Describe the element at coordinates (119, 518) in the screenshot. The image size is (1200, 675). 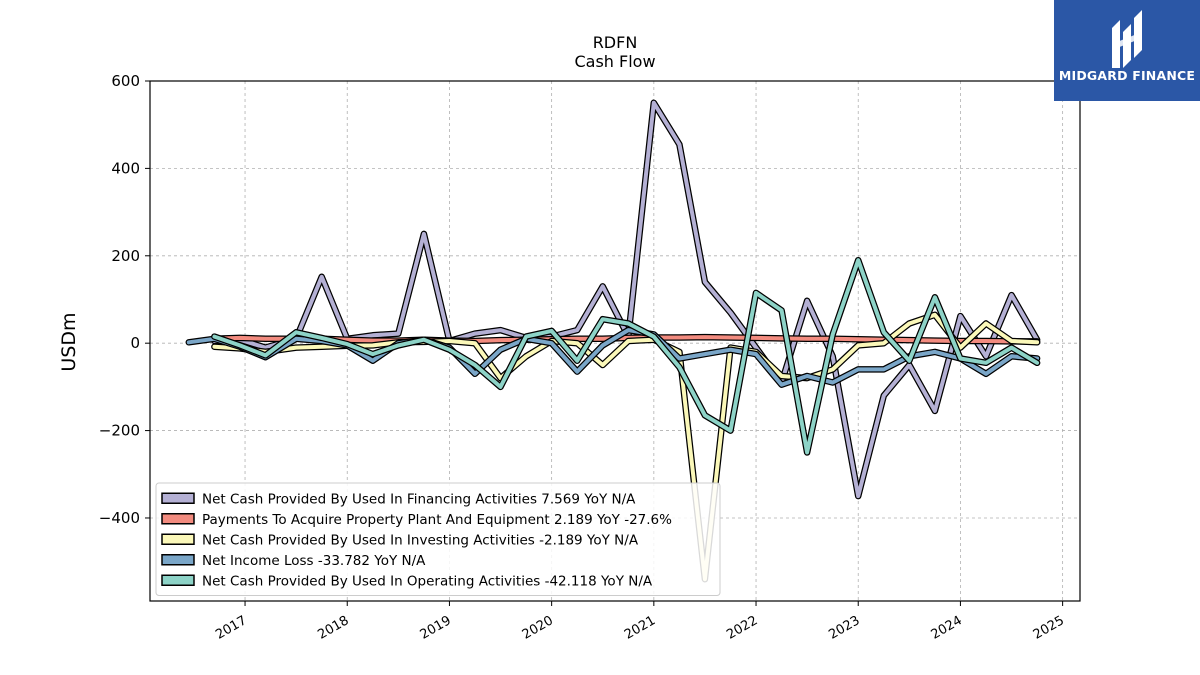
I see `y-tick-label: −400` at that location.